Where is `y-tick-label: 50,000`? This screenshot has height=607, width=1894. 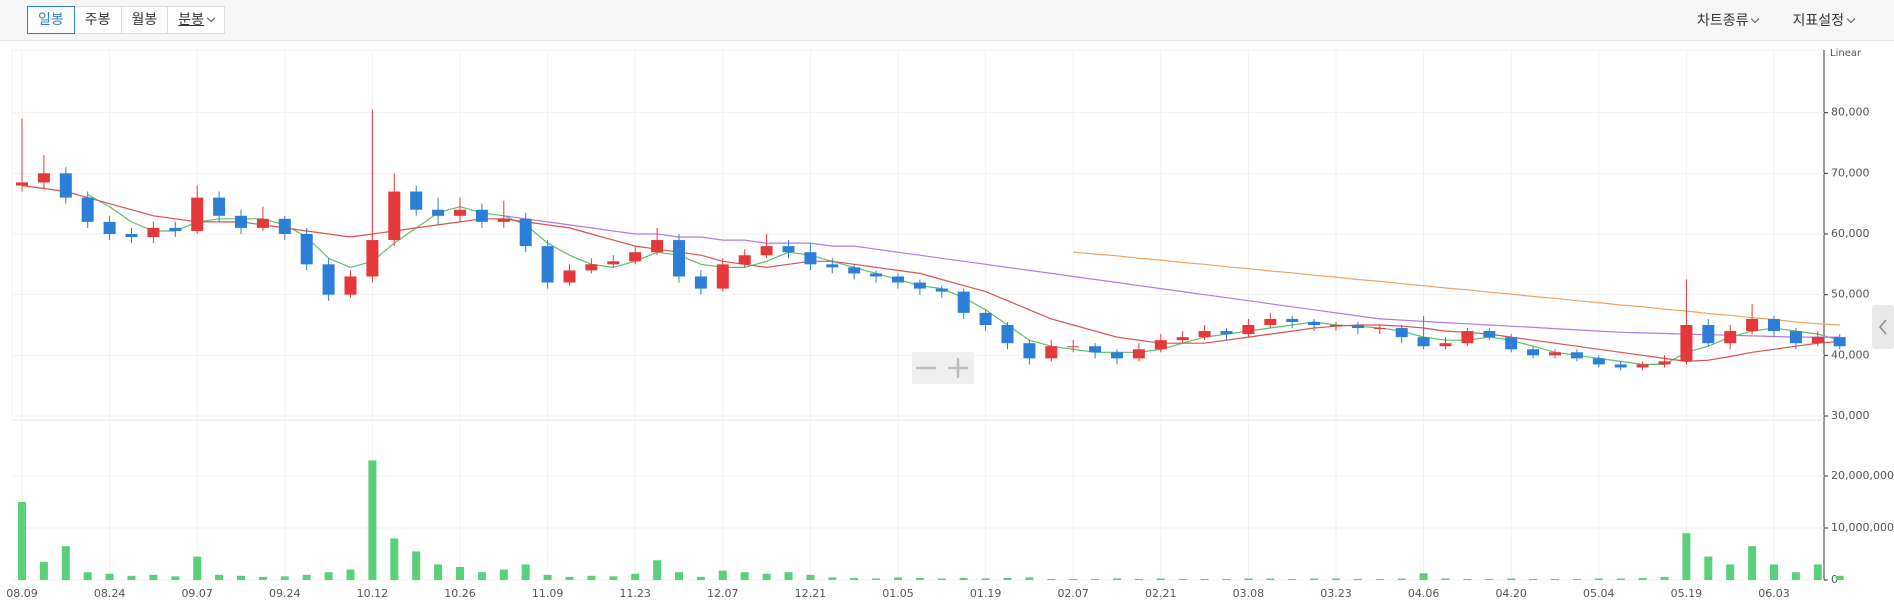 y-tick-label: 50,000 is located at coordinates (1850, 294).